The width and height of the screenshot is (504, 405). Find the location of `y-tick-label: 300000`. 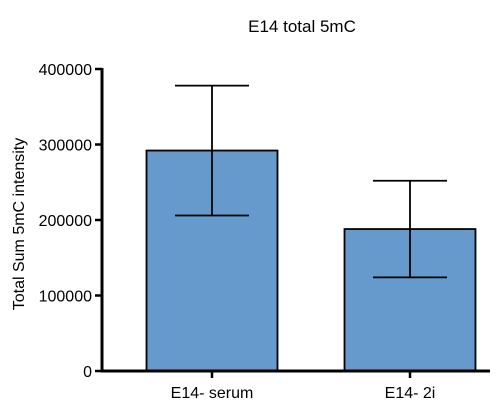

y-tick-label: 300000 is located at coordinates (65, 146).